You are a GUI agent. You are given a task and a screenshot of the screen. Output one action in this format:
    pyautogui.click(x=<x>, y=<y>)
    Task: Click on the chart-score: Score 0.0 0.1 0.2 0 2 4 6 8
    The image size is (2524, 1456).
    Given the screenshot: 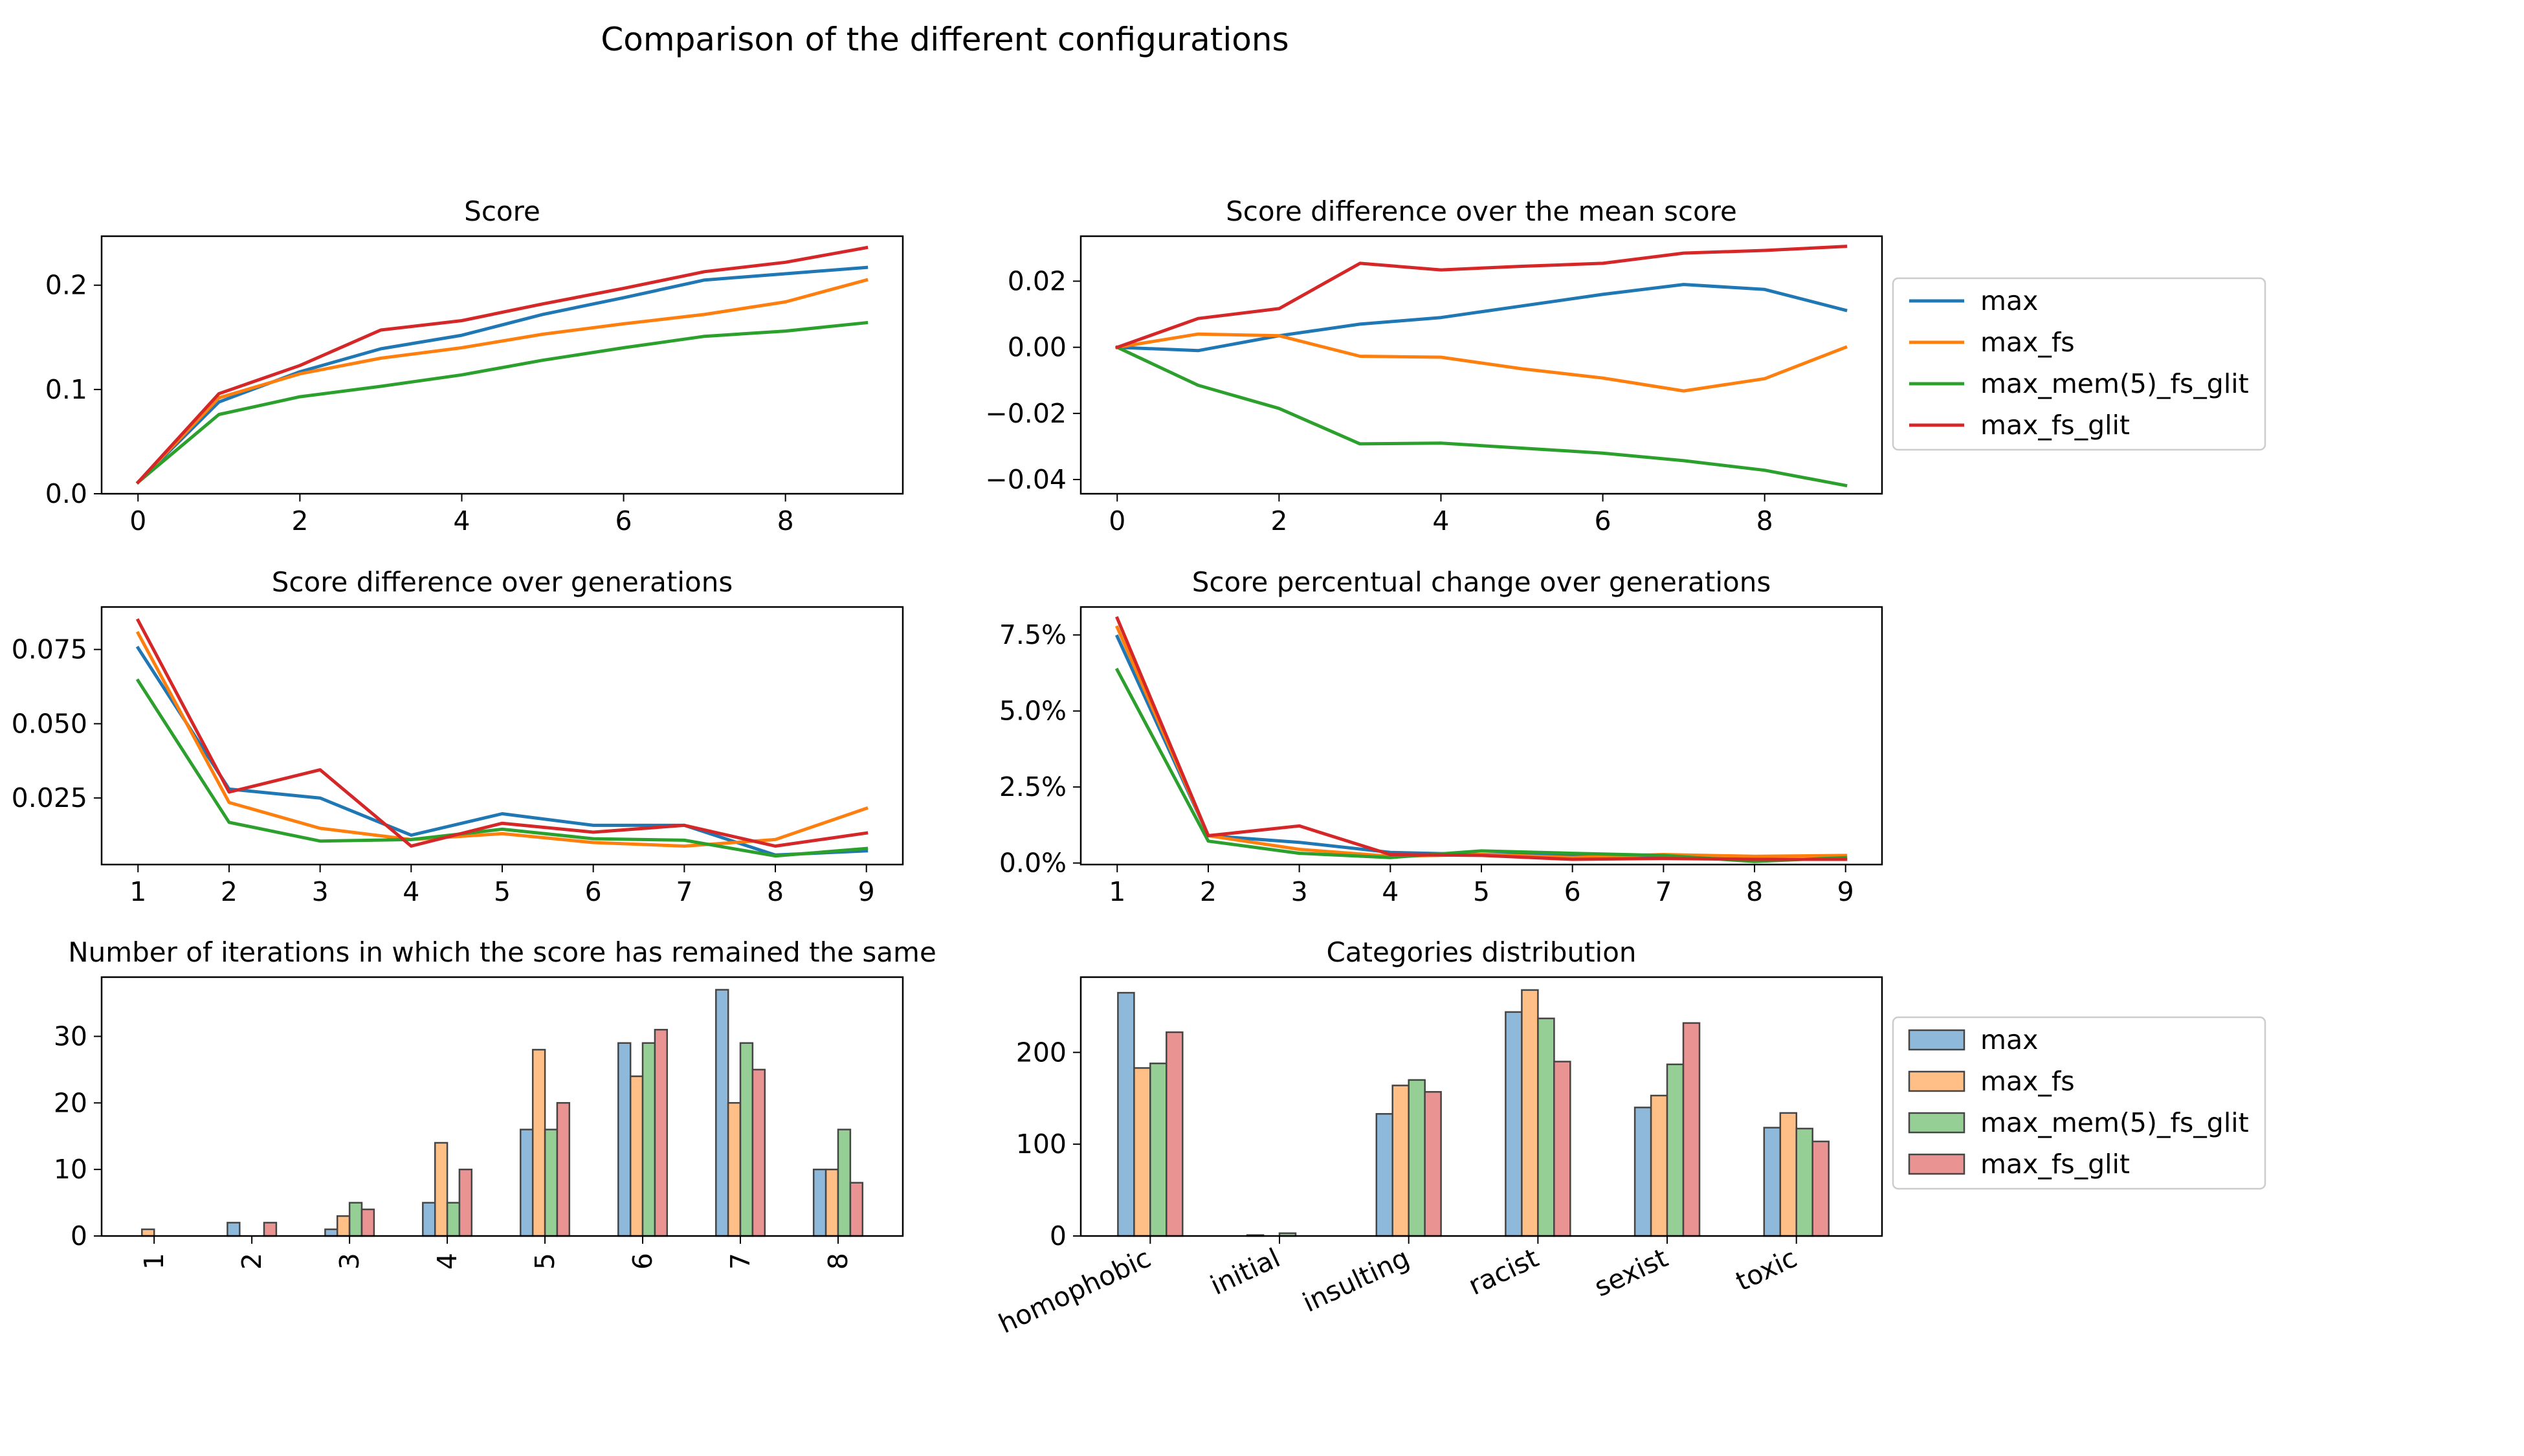 What is the action you would take?
    pyautogui.click(x=474, y=365)
    